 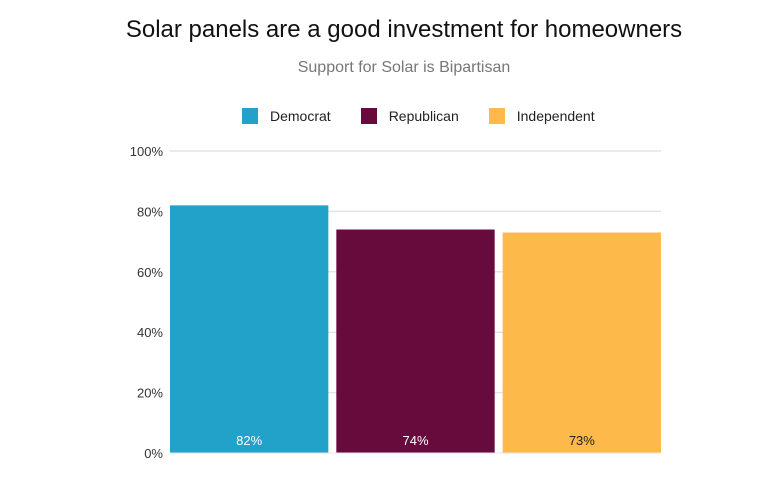 What do you see at coordinates (150, 211) in the screenshot?
I see `y-tick-label: 80%` at bounding box center [150, 211].